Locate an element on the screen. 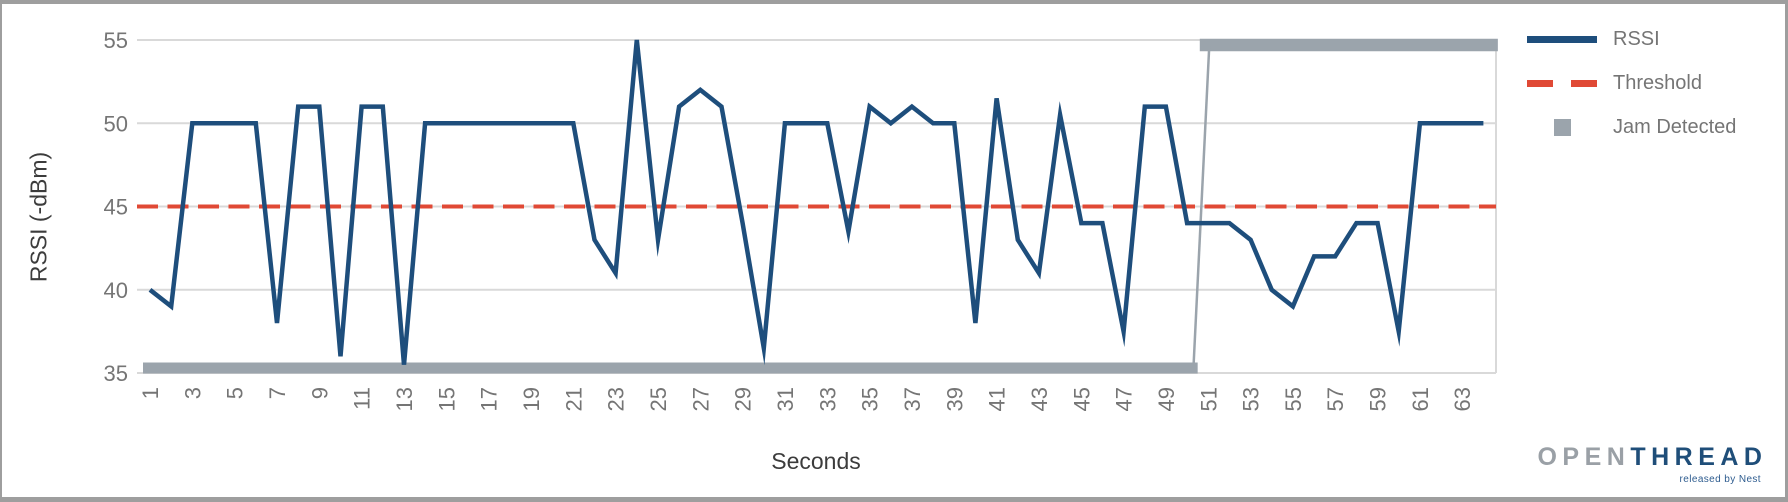  jam-square-swatch-icon is located at coordinates (1562, 127).